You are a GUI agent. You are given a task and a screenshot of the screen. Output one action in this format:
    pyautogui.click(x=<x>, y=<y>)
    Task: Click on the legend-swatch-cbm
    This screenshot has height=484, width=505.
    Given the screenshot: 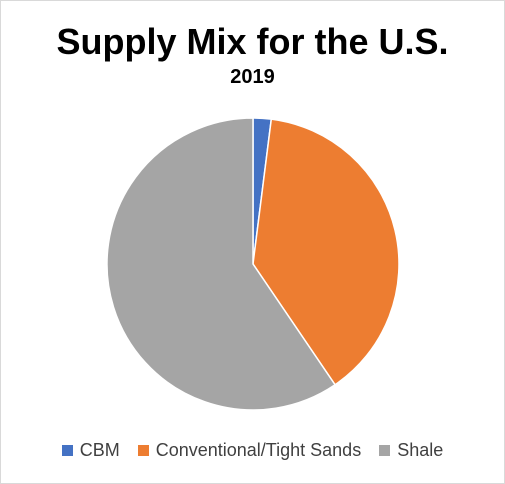 What is the action you would take?
    pyautogui.click(x=67, y=450)
    